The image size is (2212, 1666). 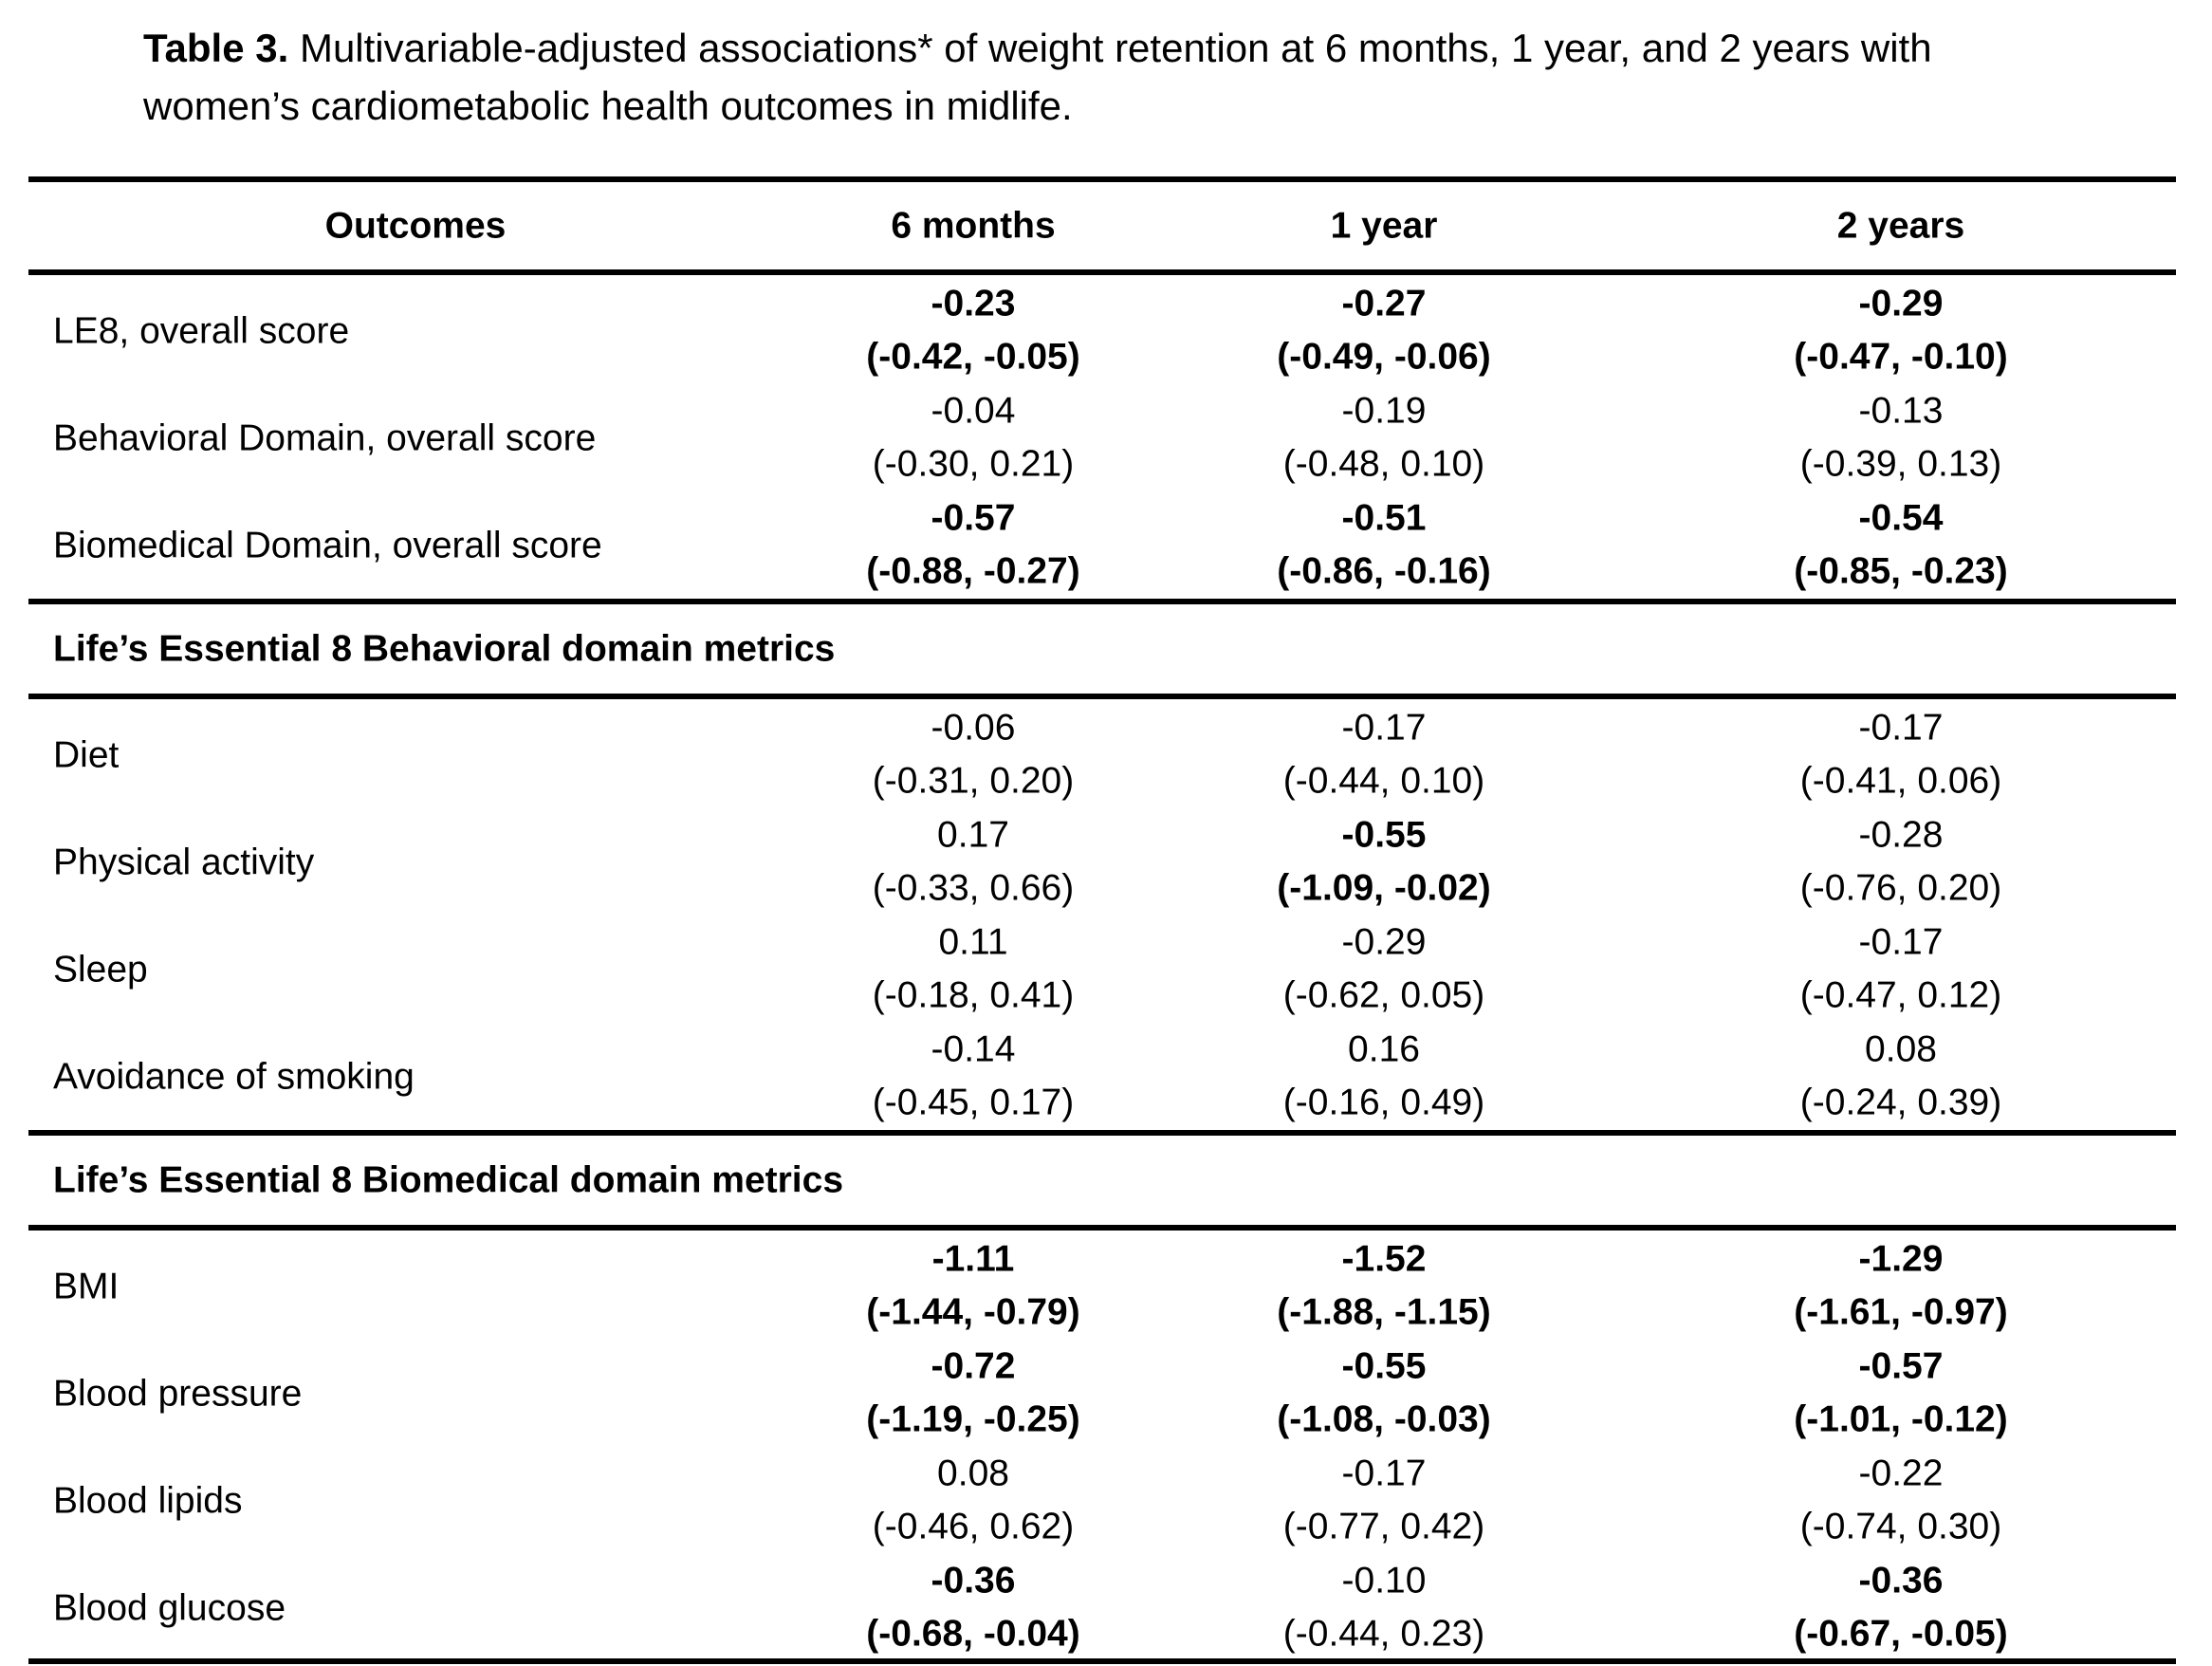 I want to click on estimate: -1.52, so click(x=1384, y=1259).